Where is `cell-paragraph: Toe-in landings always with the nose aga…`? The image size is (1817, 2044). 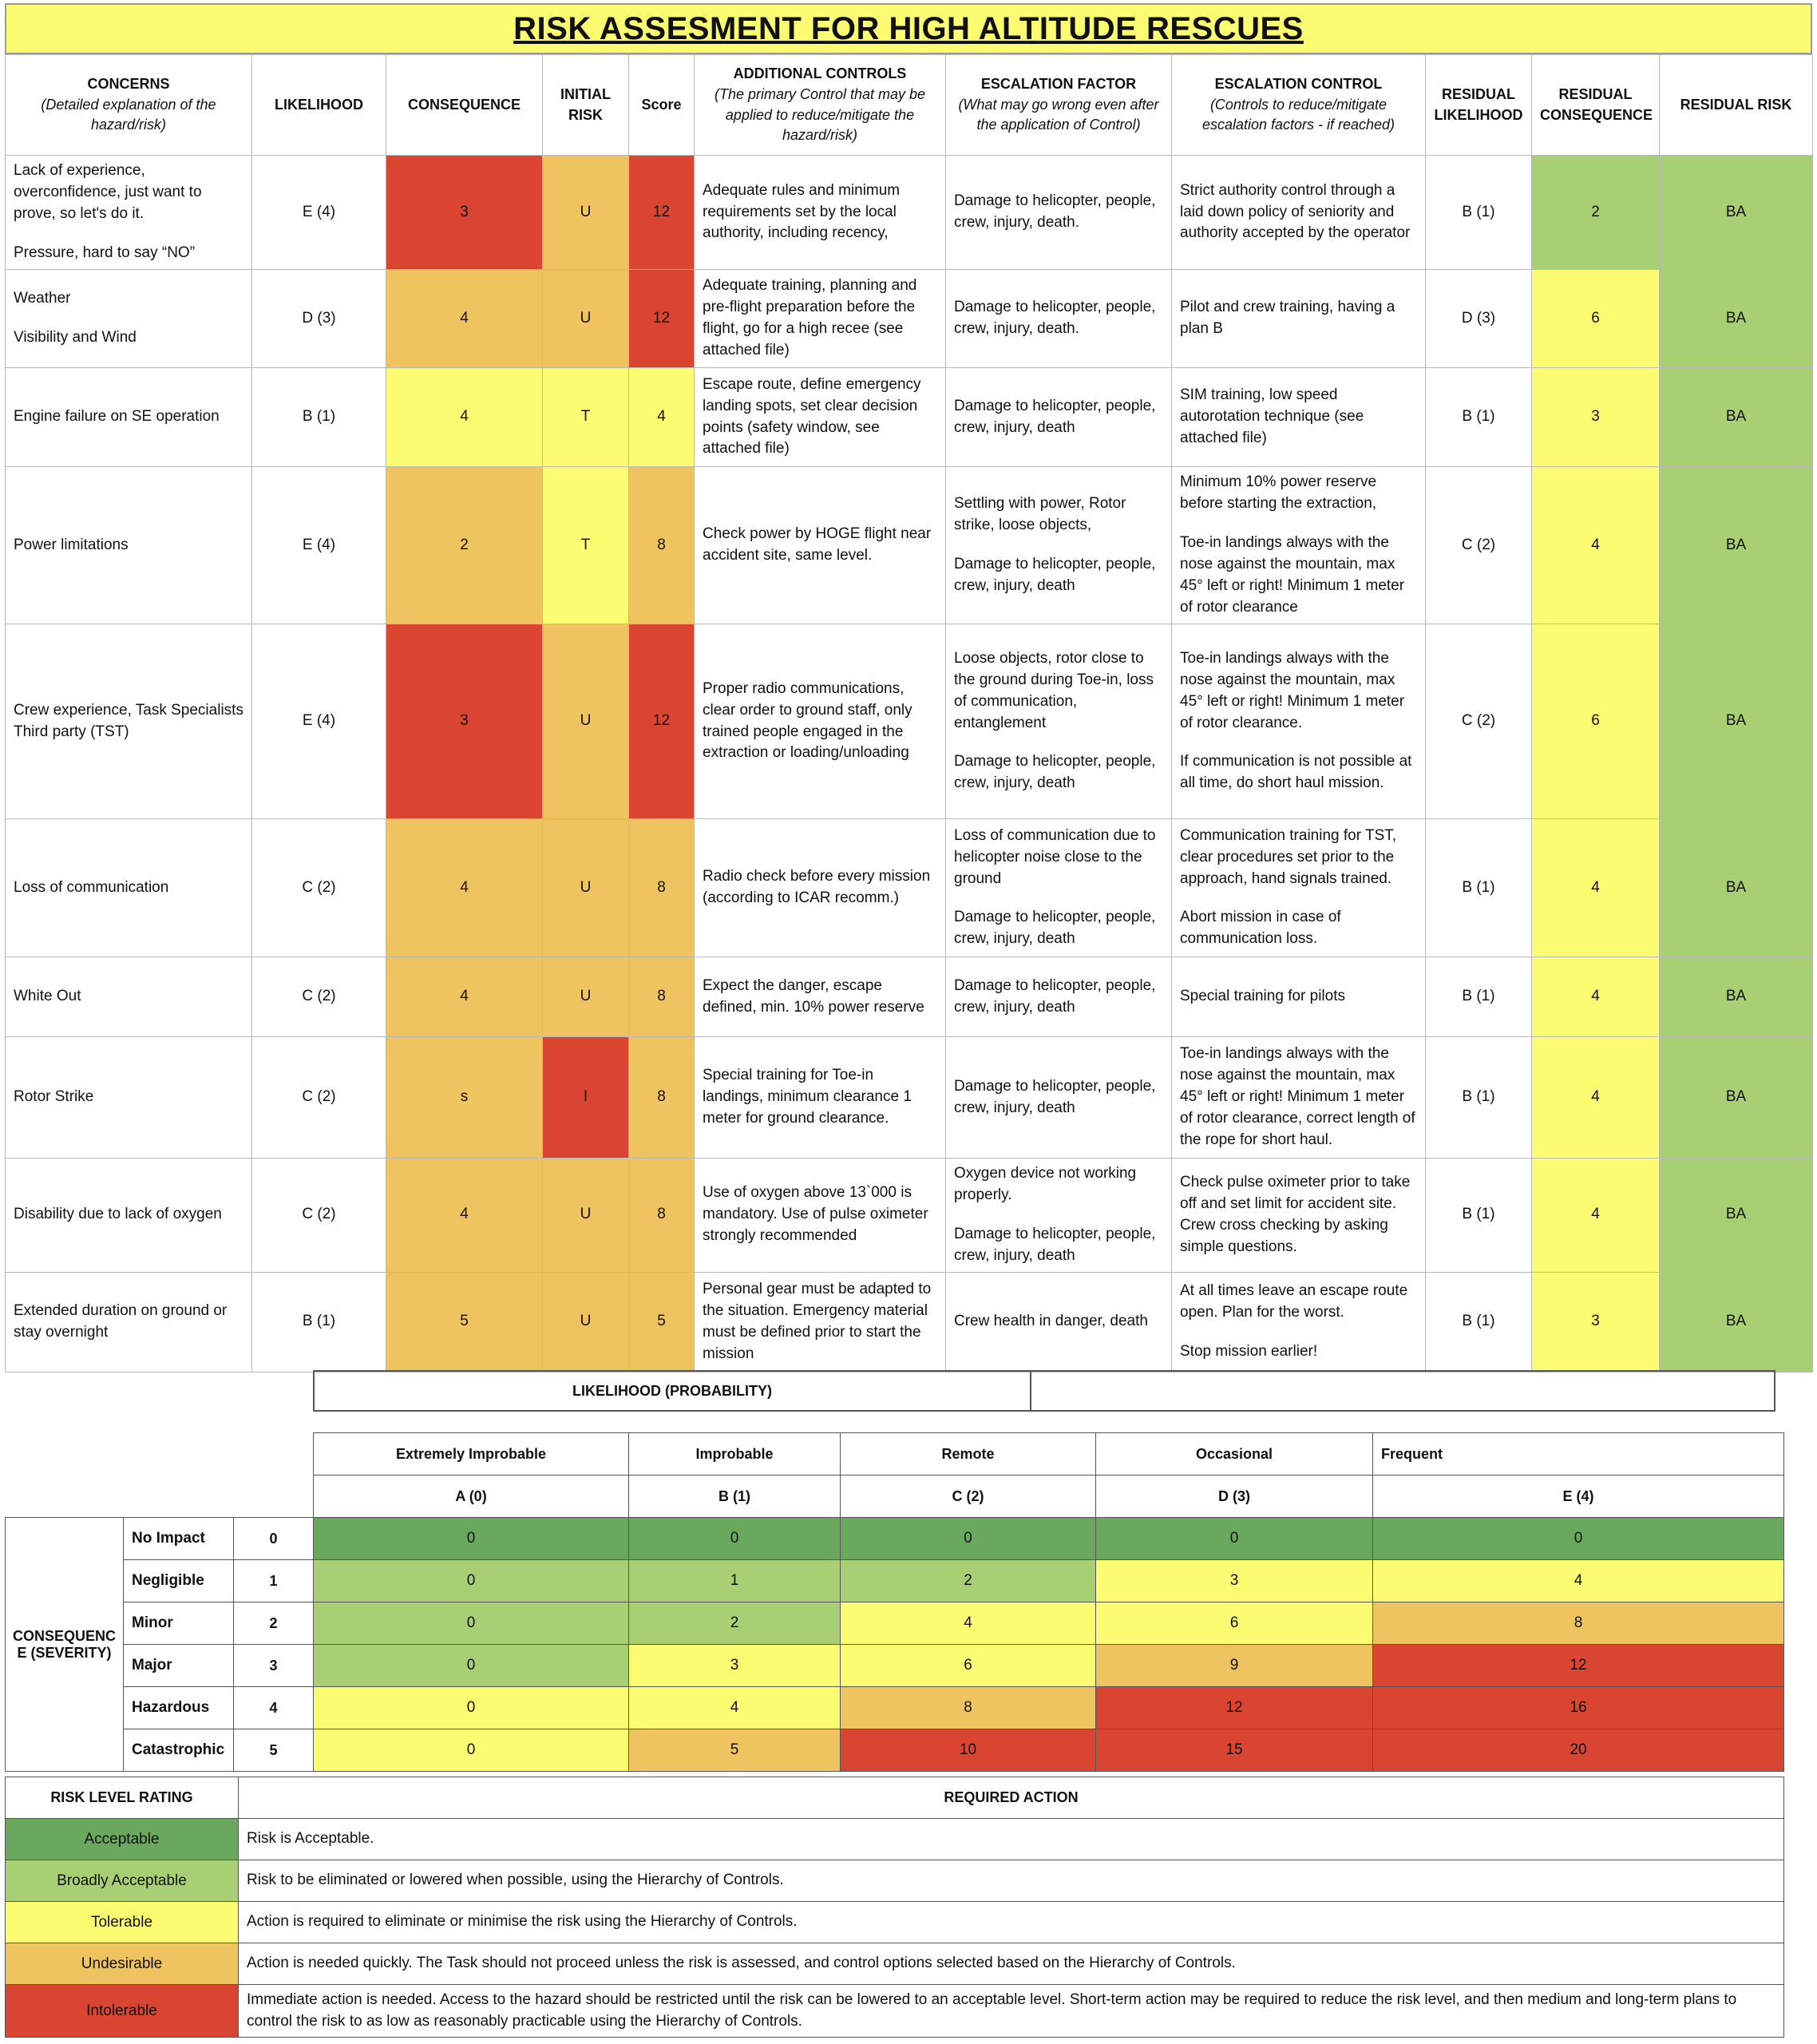
cell-paragraph: Toe-in landings always with the nose aga… is located at coordinates (1297, 1096).